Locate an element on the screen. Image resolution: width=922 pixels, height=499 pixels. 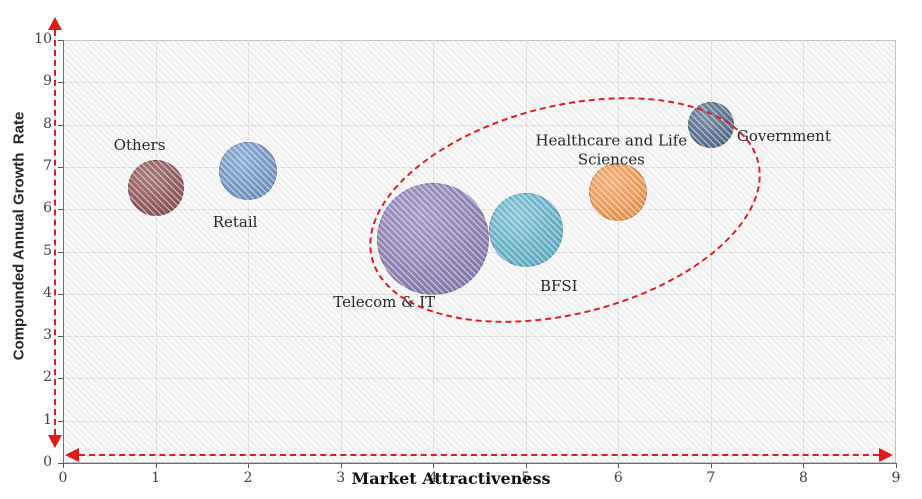
y-tick-label: 2 is located at coordinates (47, 377).